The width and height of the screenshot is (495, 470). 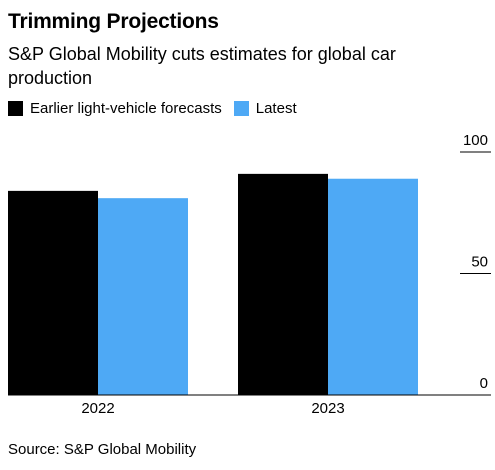 I want to click on legend: Earlier light-vehicle forecasts Latest, so click(x=158, y=108).